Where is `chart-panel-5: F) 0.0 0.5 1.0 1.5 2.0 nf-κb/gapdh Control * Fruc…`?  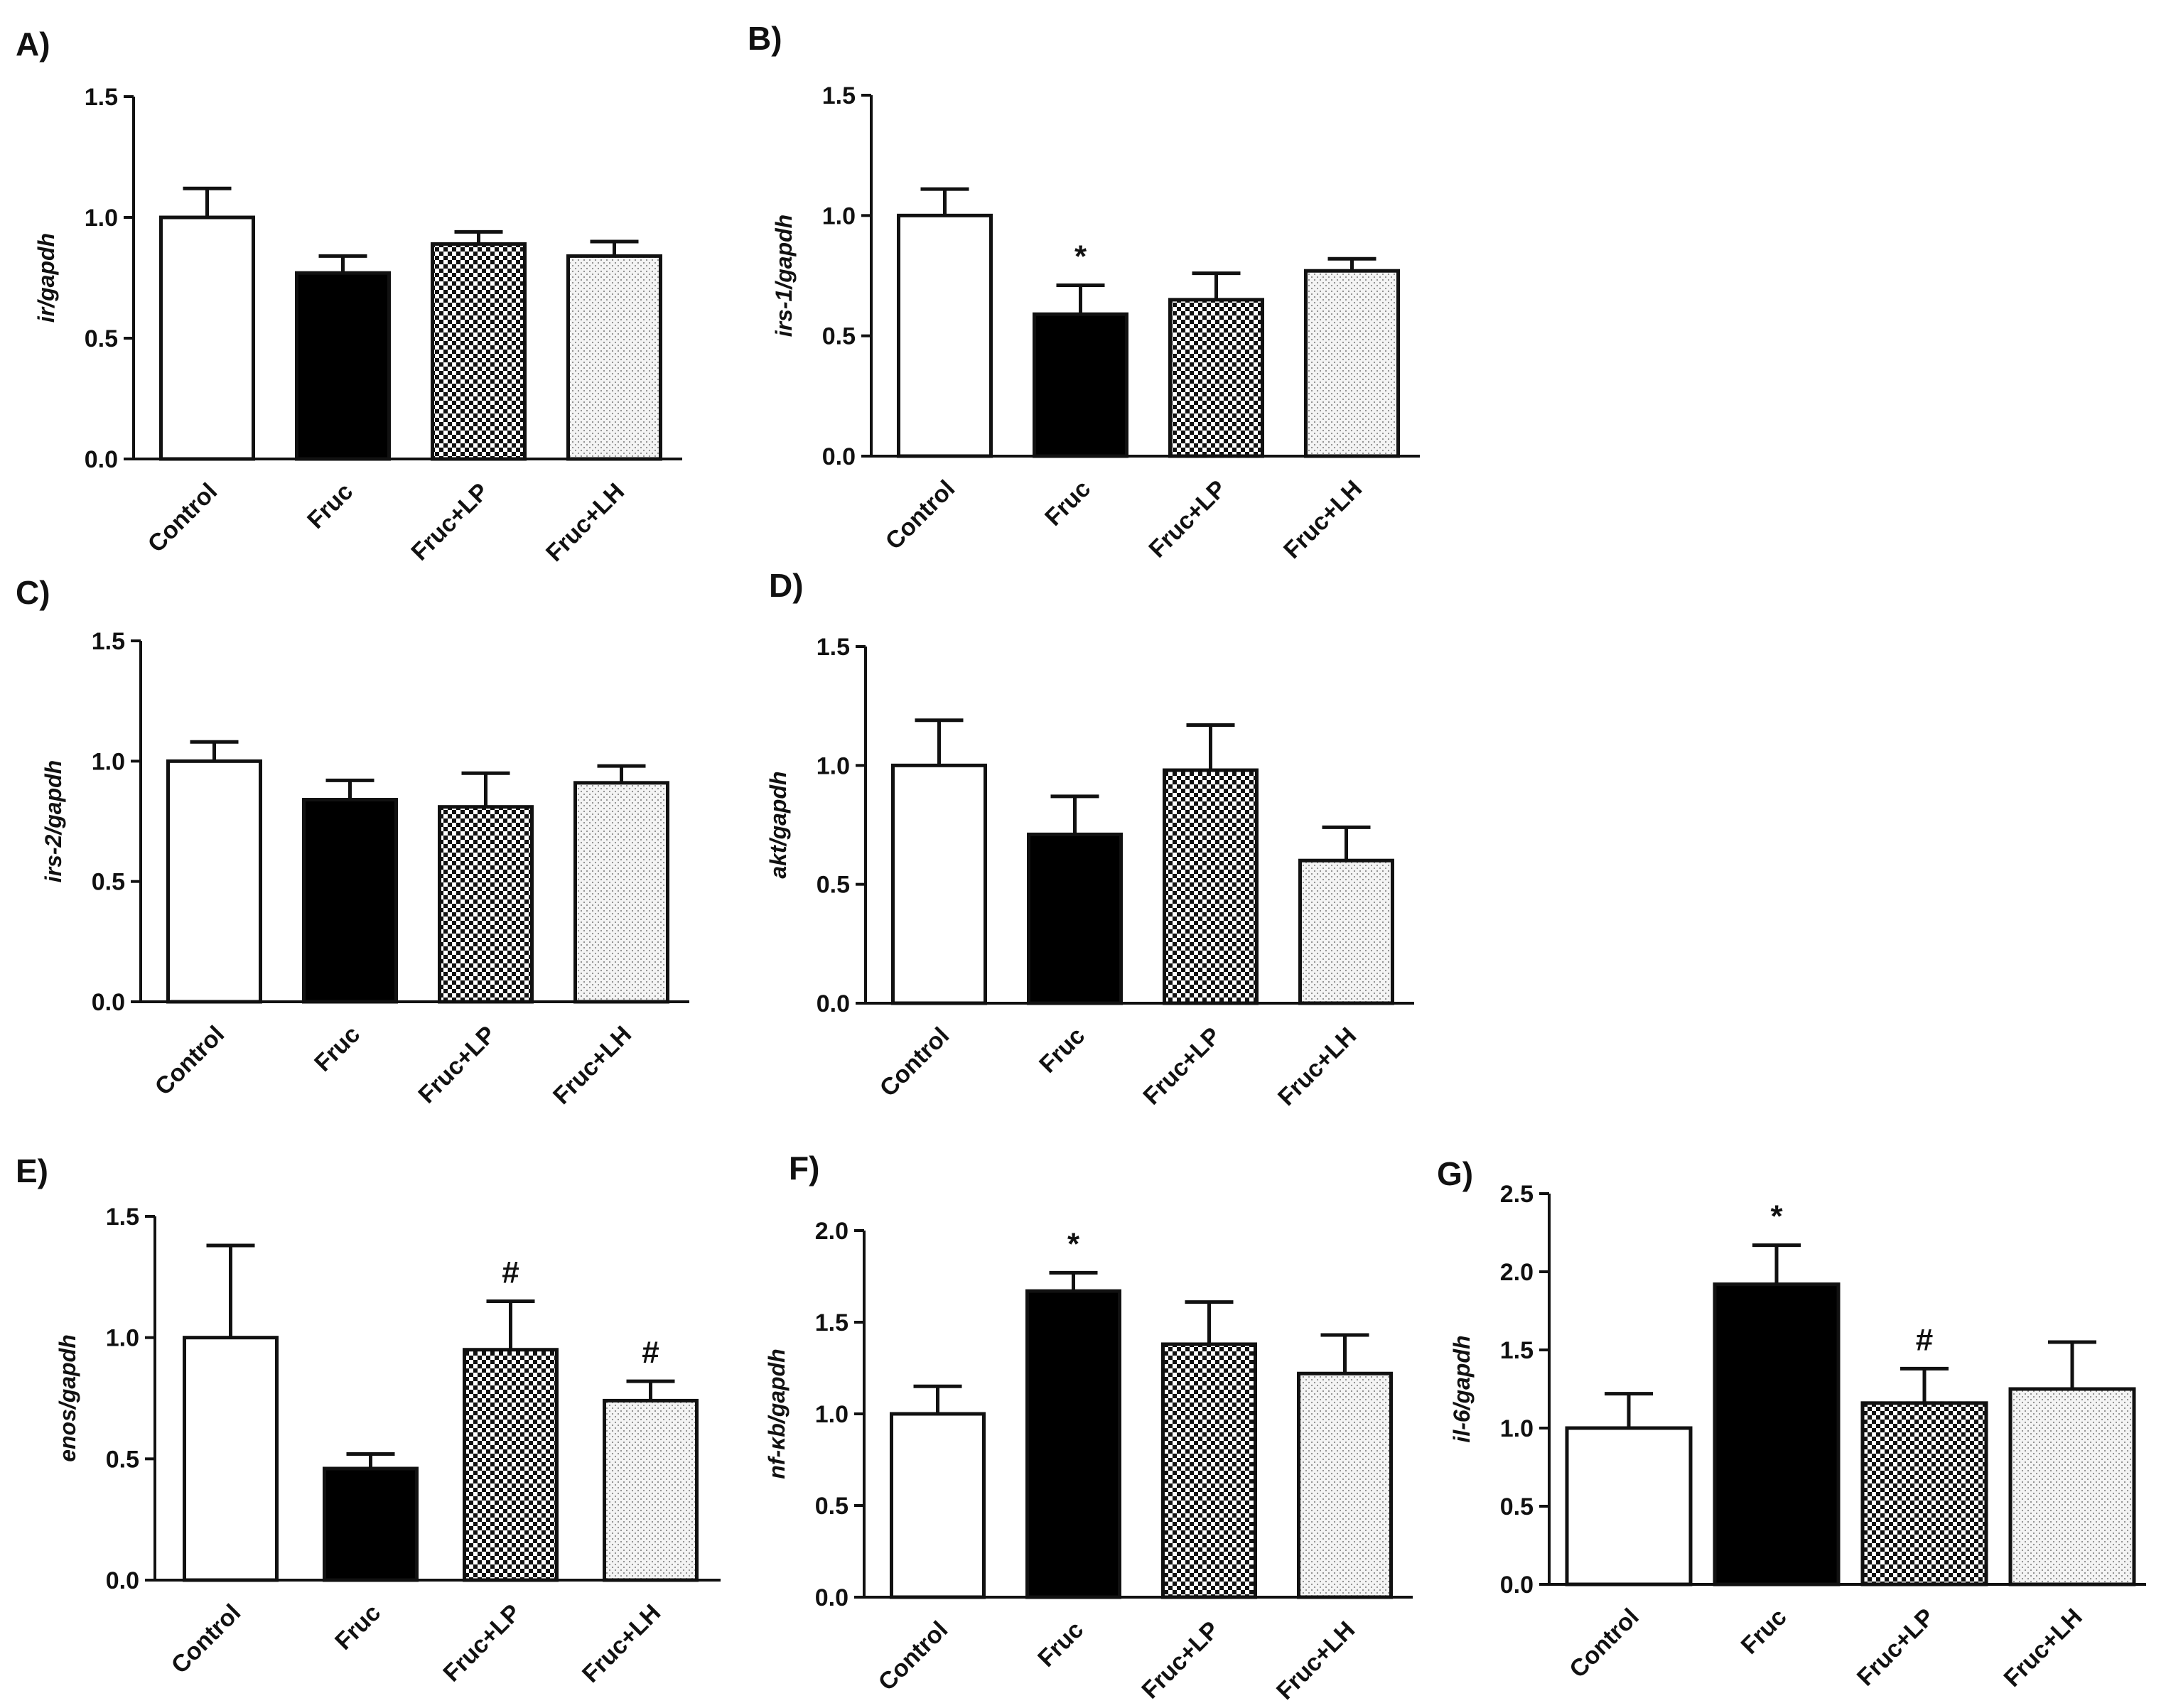 chart-panel-5: F) 0.0 0.5 1.0 1.5 2.0 nf-κb/gapdh Control * Fruc… is located at coordinates (1088, 1427).